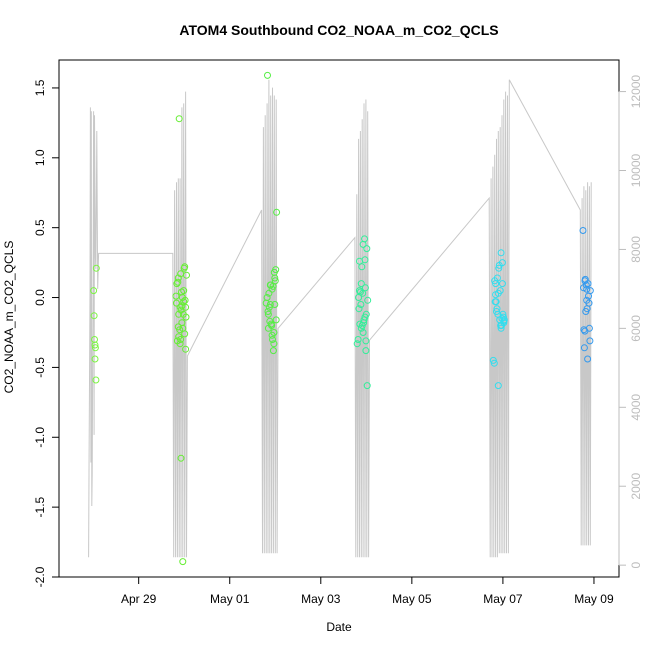 The image size is (650, 650). I want to click on x-tick-label: May 01, so click(230, 599).